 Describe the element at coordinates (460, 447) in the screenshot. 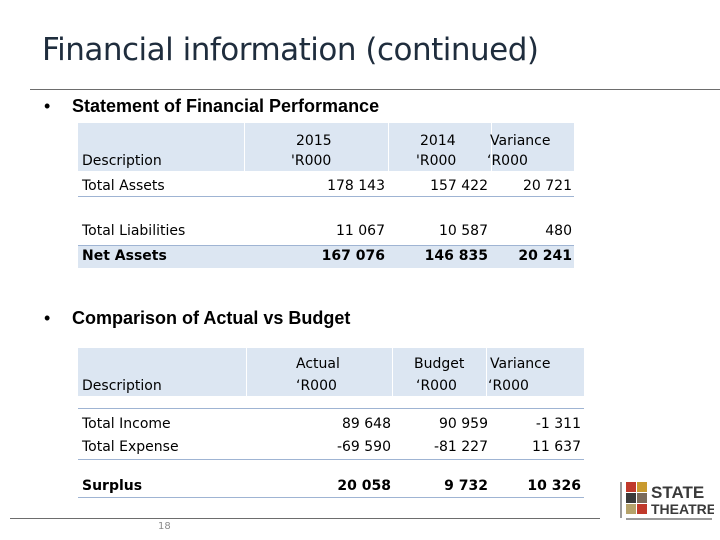

I see `cell-total-expense-budget: -81 227` at that location.